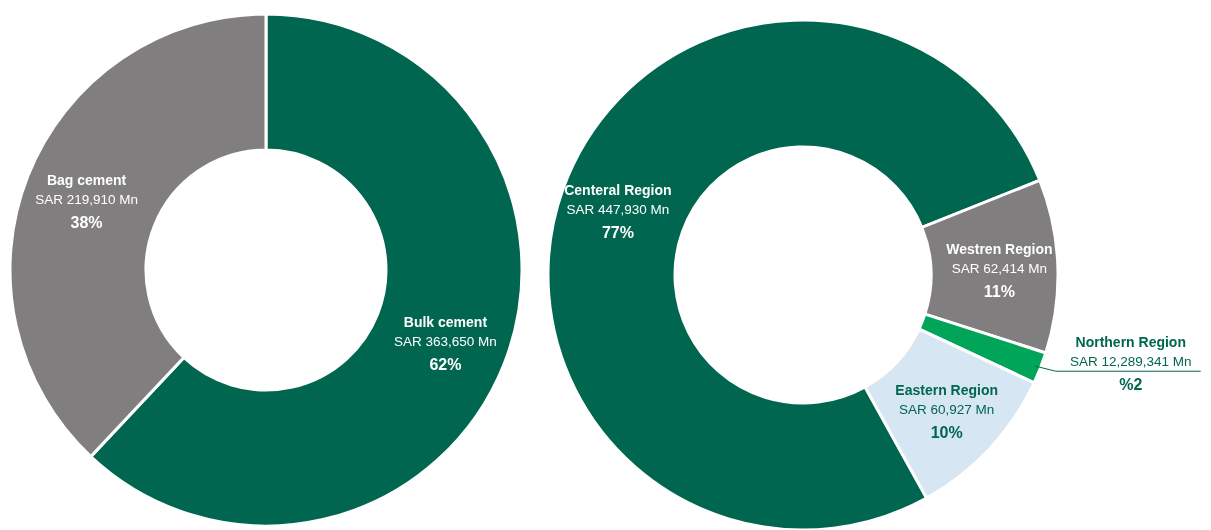 This screenshot has width=1211, height=530. I want to click on data-label: SAR 447,930 Mn 77%, so click(618, 222).